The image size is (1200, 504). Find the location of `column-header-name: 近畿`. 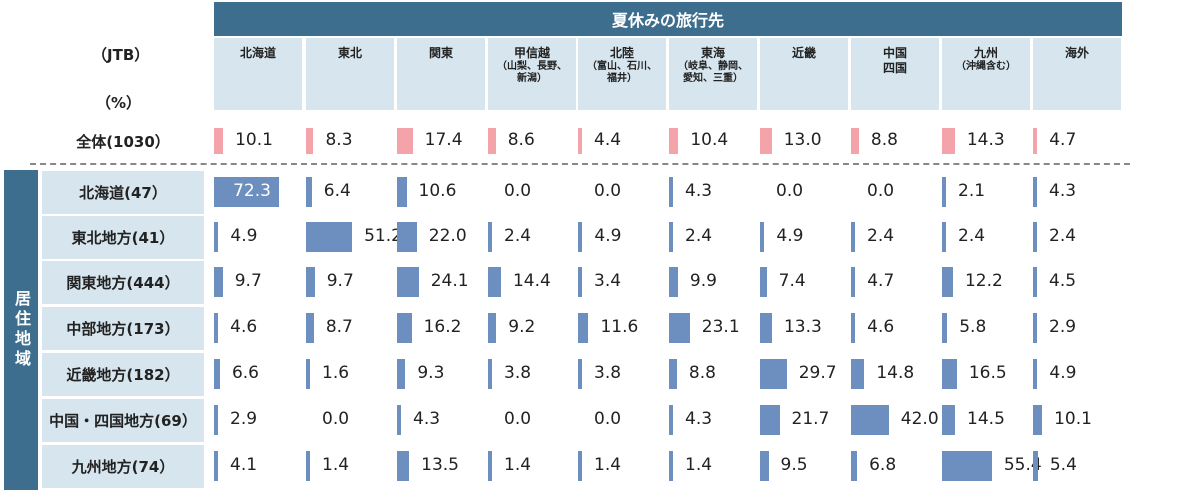

column-header-name: 近畿 is located at coordinates (803, 53).